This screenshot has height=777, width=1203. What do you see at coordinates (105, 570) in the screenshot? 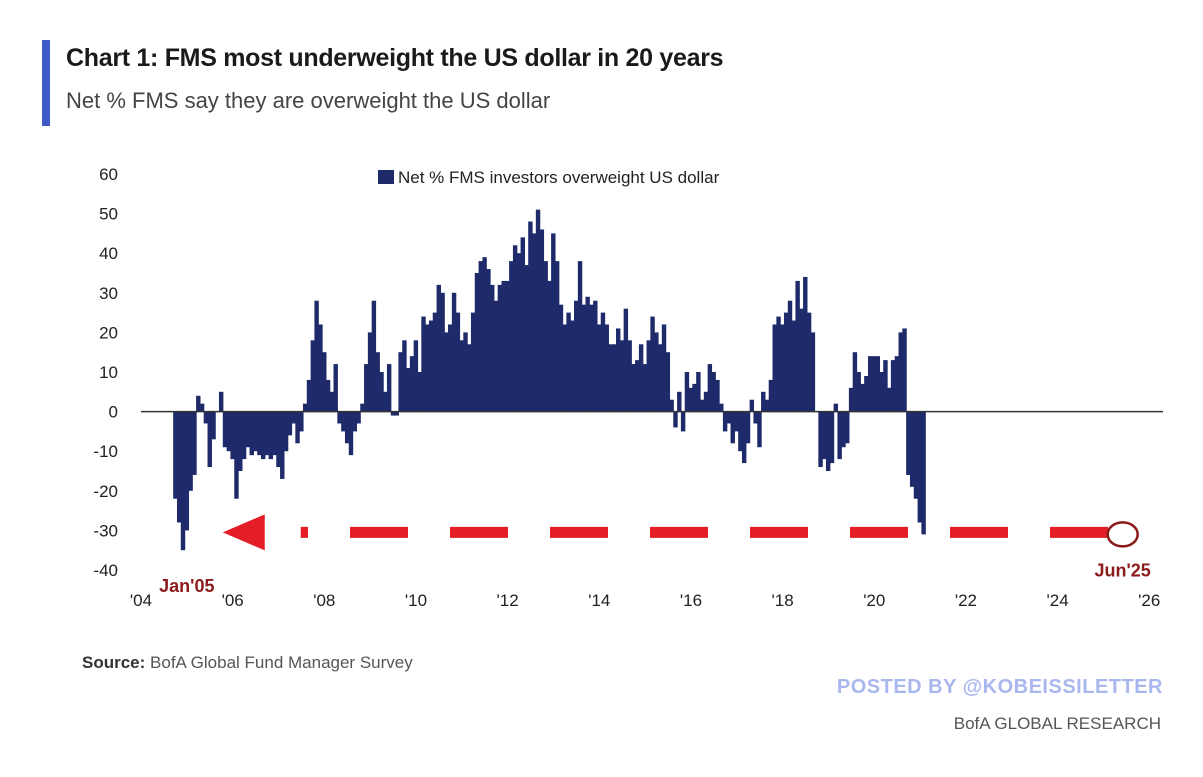
I see `y-tick-label: -40` at bounding box center [105, 570].